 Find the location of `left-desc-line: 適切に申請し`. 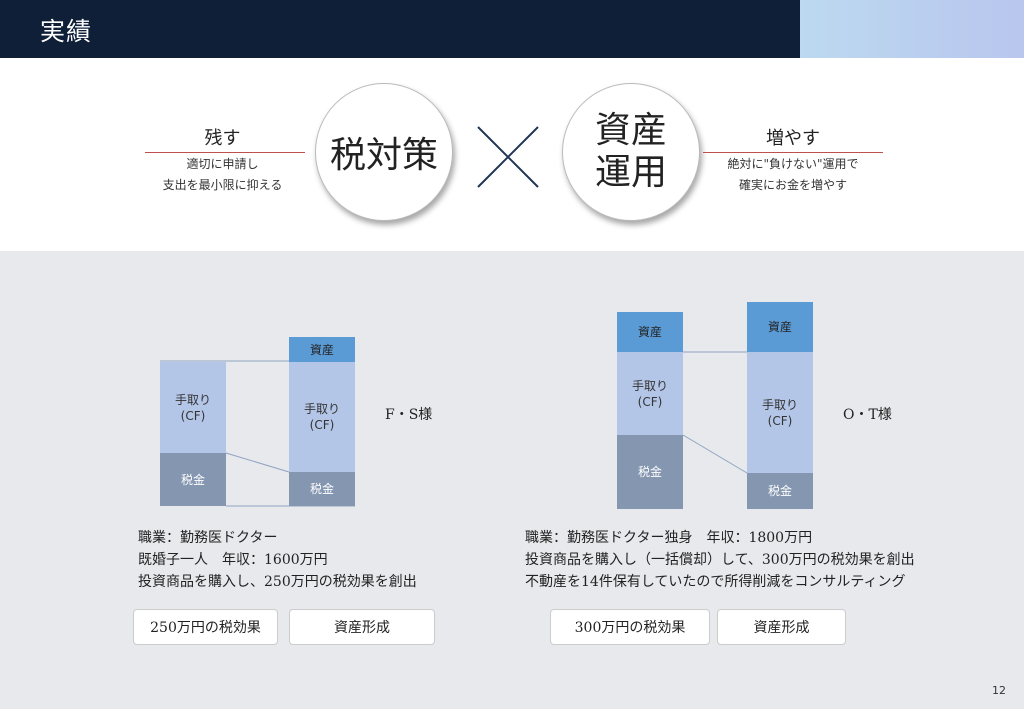

left-desc-line: 適切に申請し is located at coordinates (222, 164).